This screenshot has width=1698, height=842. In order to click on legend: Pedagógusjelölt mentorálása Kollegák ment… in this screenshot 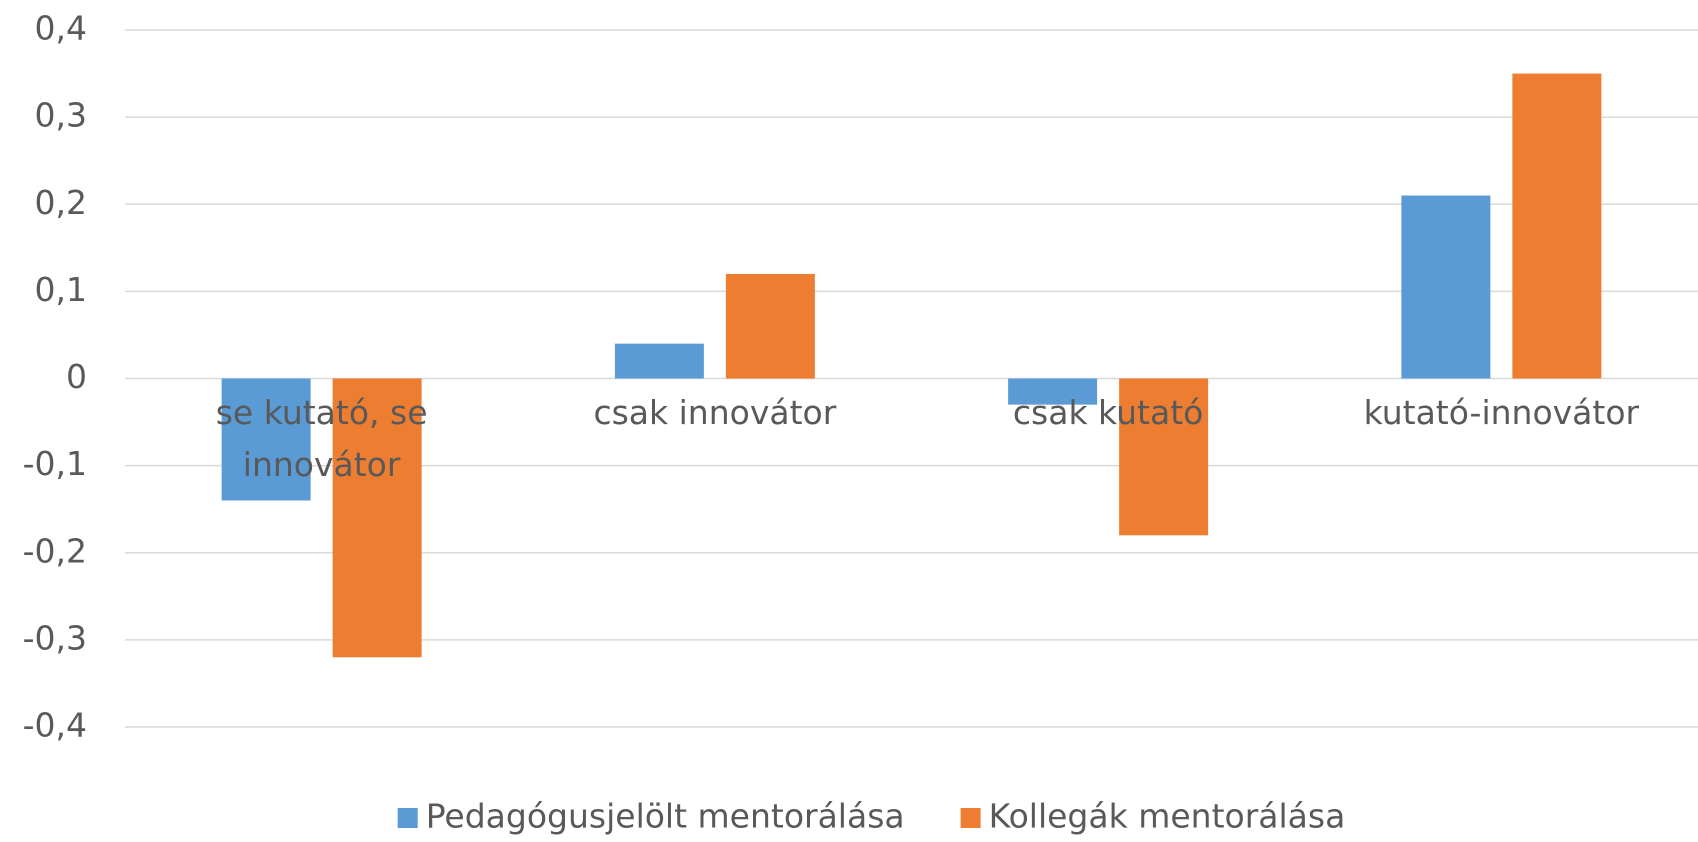, I will do `click(871, 816)`.